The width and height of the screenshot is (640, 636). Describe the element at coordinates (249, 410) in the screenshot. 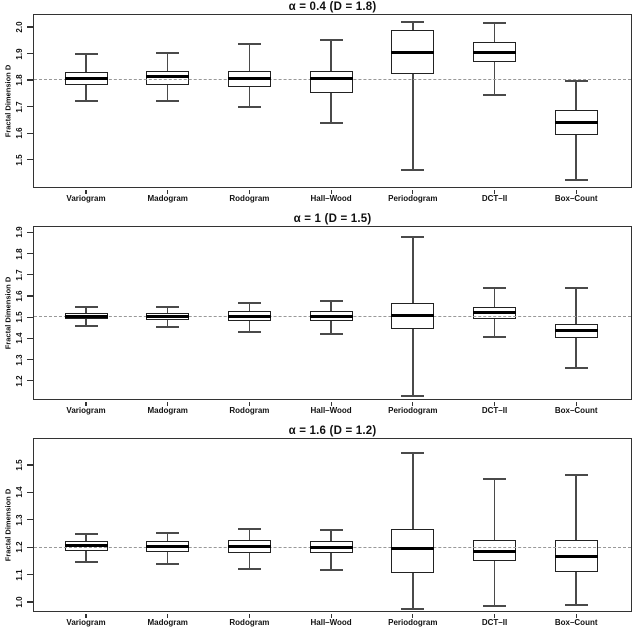

I see `x-category-label: Rodogram` at that location.